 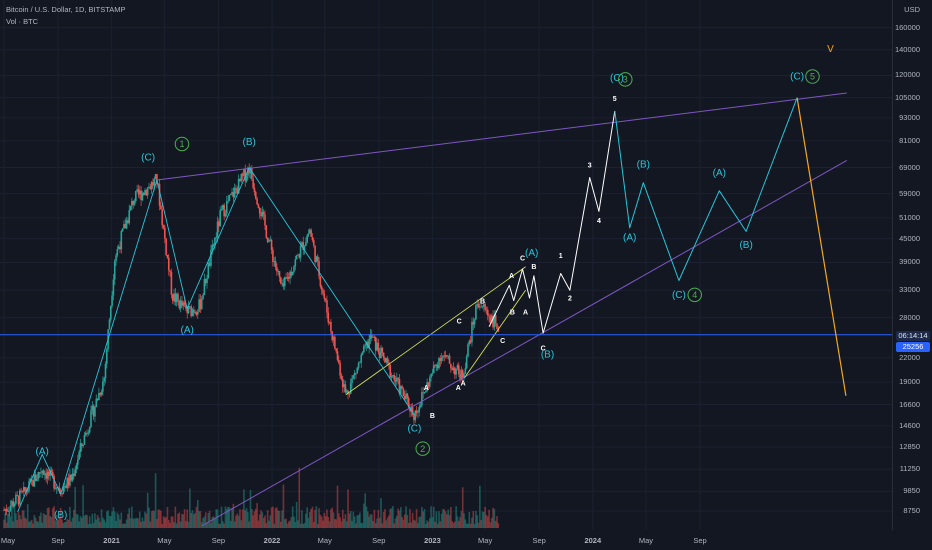 What do you see at coordinates (181, 144) in the screenshot?
I see `wave-label: 1` at bounding box center [181, 144].